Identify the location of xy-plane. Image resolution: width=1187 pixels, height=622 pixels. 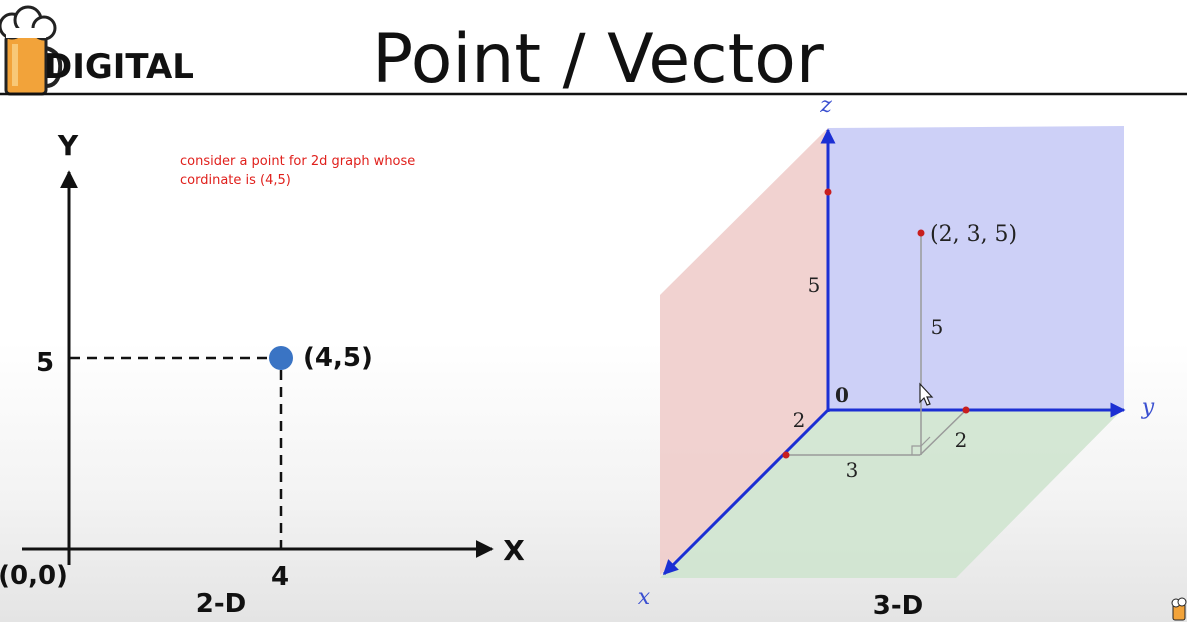
(892, 493).